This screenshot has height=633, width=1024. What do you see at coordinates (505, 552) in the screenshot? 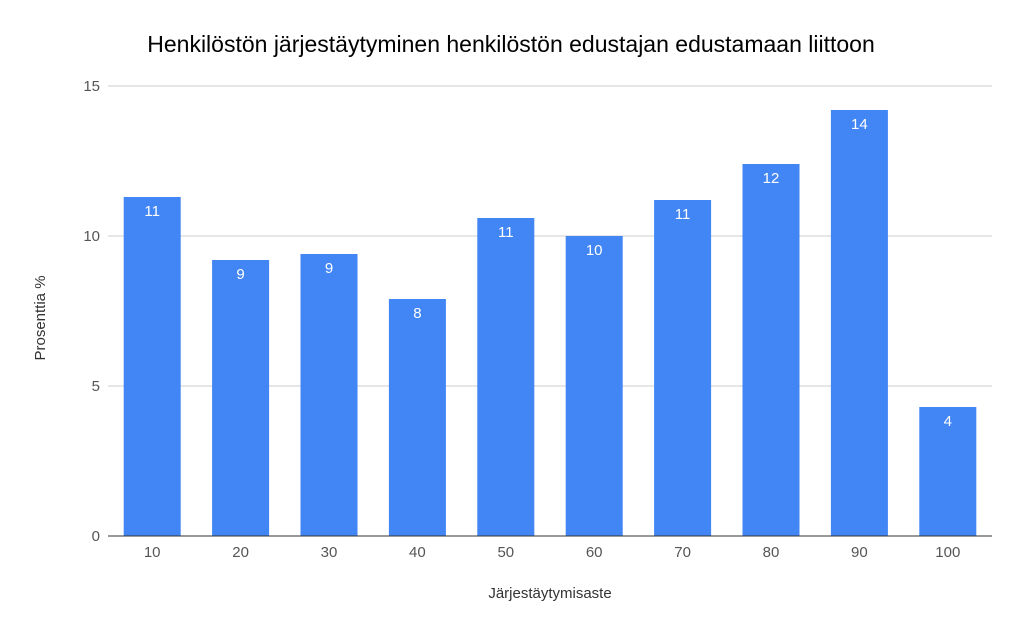
I see `x-tick-label: 50` at bounding box center [505, 552].